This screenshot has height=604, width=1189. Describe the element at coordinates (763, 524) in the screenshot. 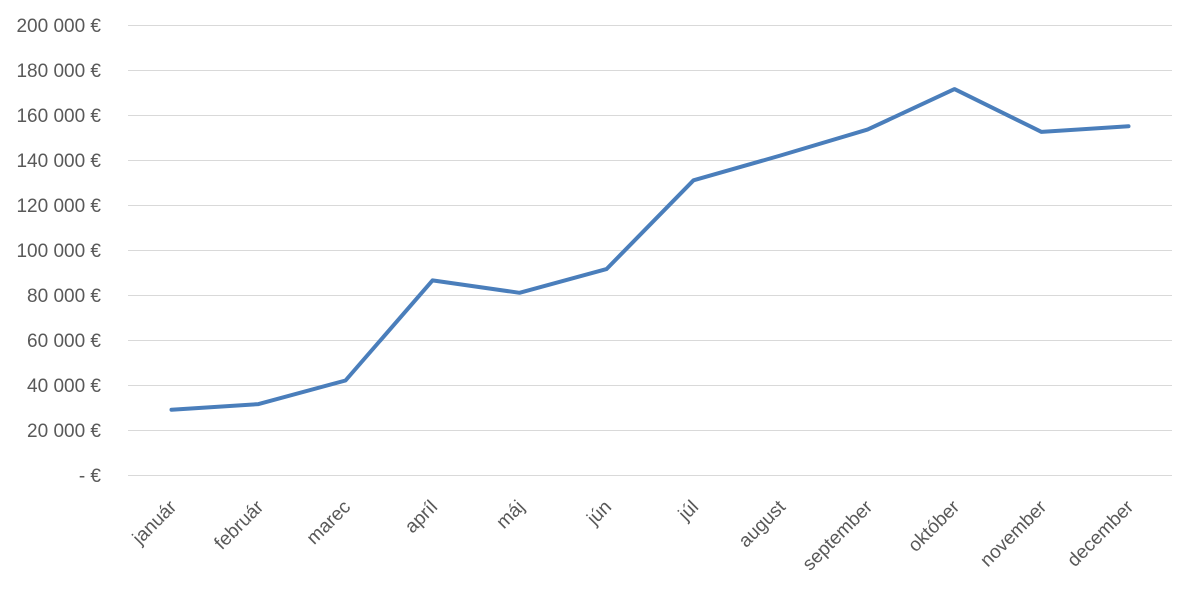

I see `x-tick-label: august` at that location.